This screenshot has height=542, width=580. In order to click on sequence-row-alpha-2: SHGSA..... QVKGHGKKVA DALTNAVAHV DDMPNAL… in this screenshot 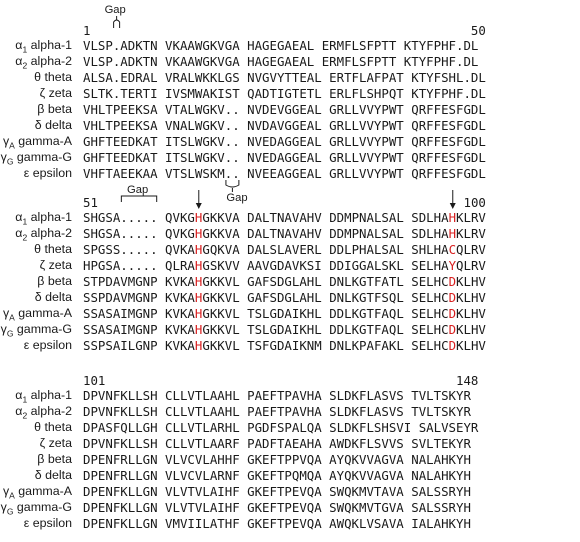, I will do `click(284, 233)`.